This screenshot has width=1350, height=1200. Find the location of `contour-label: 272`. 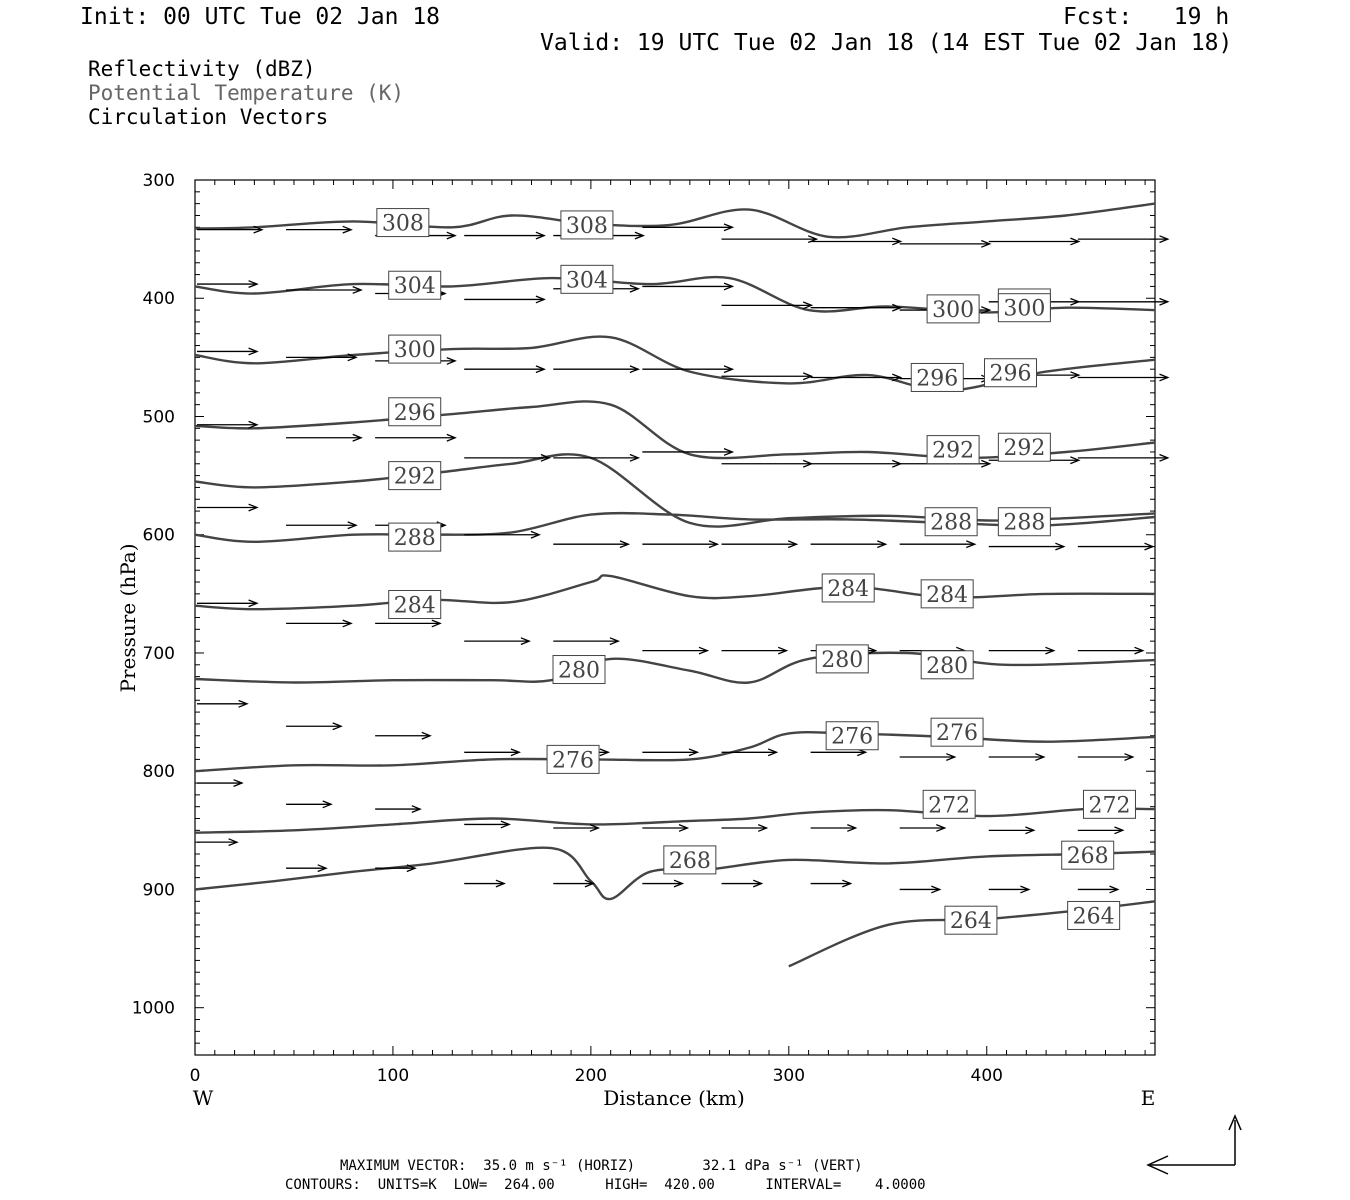

contour-label: 272 is located at coordinates (949, 805).